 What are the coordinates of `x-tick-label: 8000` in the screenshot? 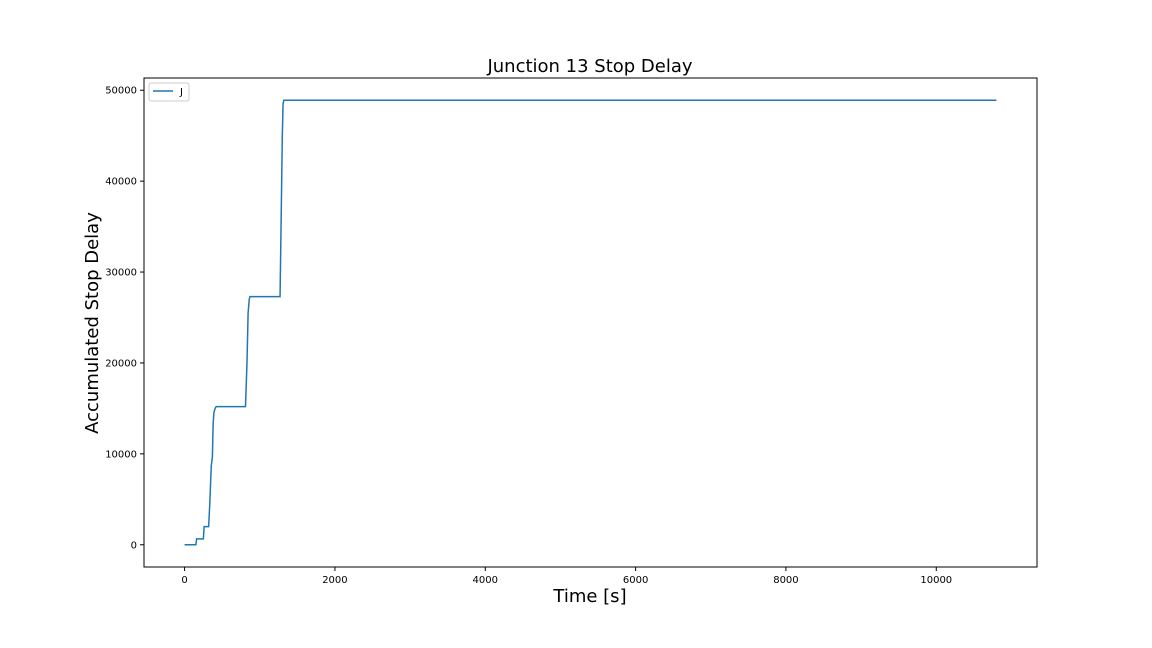 It's located at (785, 580).